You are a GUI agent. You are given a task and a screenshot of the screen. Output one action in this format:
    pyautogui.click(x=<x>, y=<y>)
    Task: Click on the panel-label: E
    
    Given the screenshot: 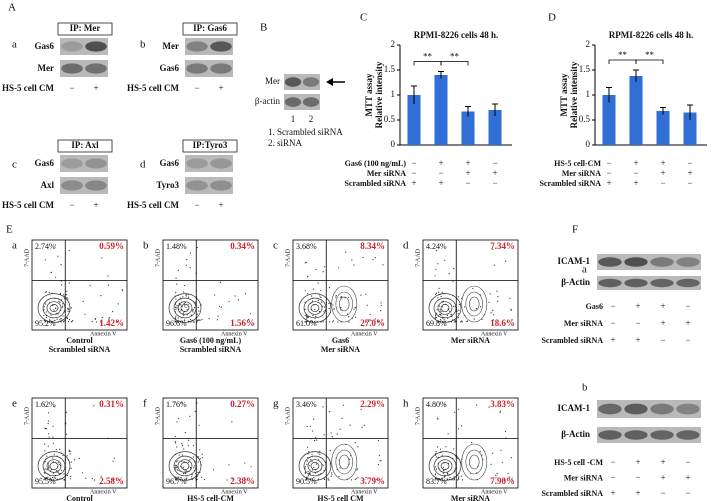 What is the action you would take?
    pyautogui.click(x=9, y=230)
    